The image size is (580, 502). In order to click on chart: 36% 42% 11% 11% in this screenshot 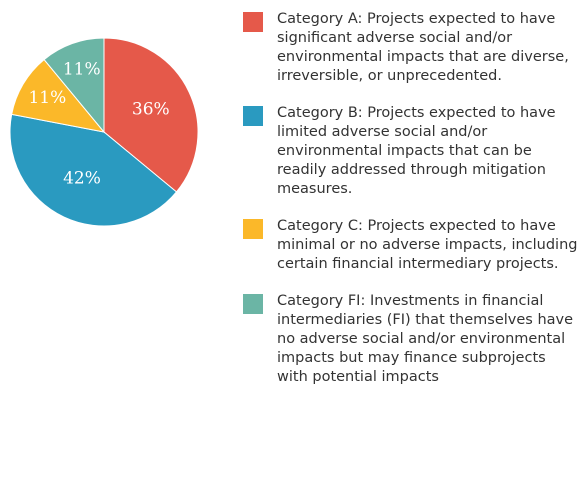, I will do `click(104, 132)`.